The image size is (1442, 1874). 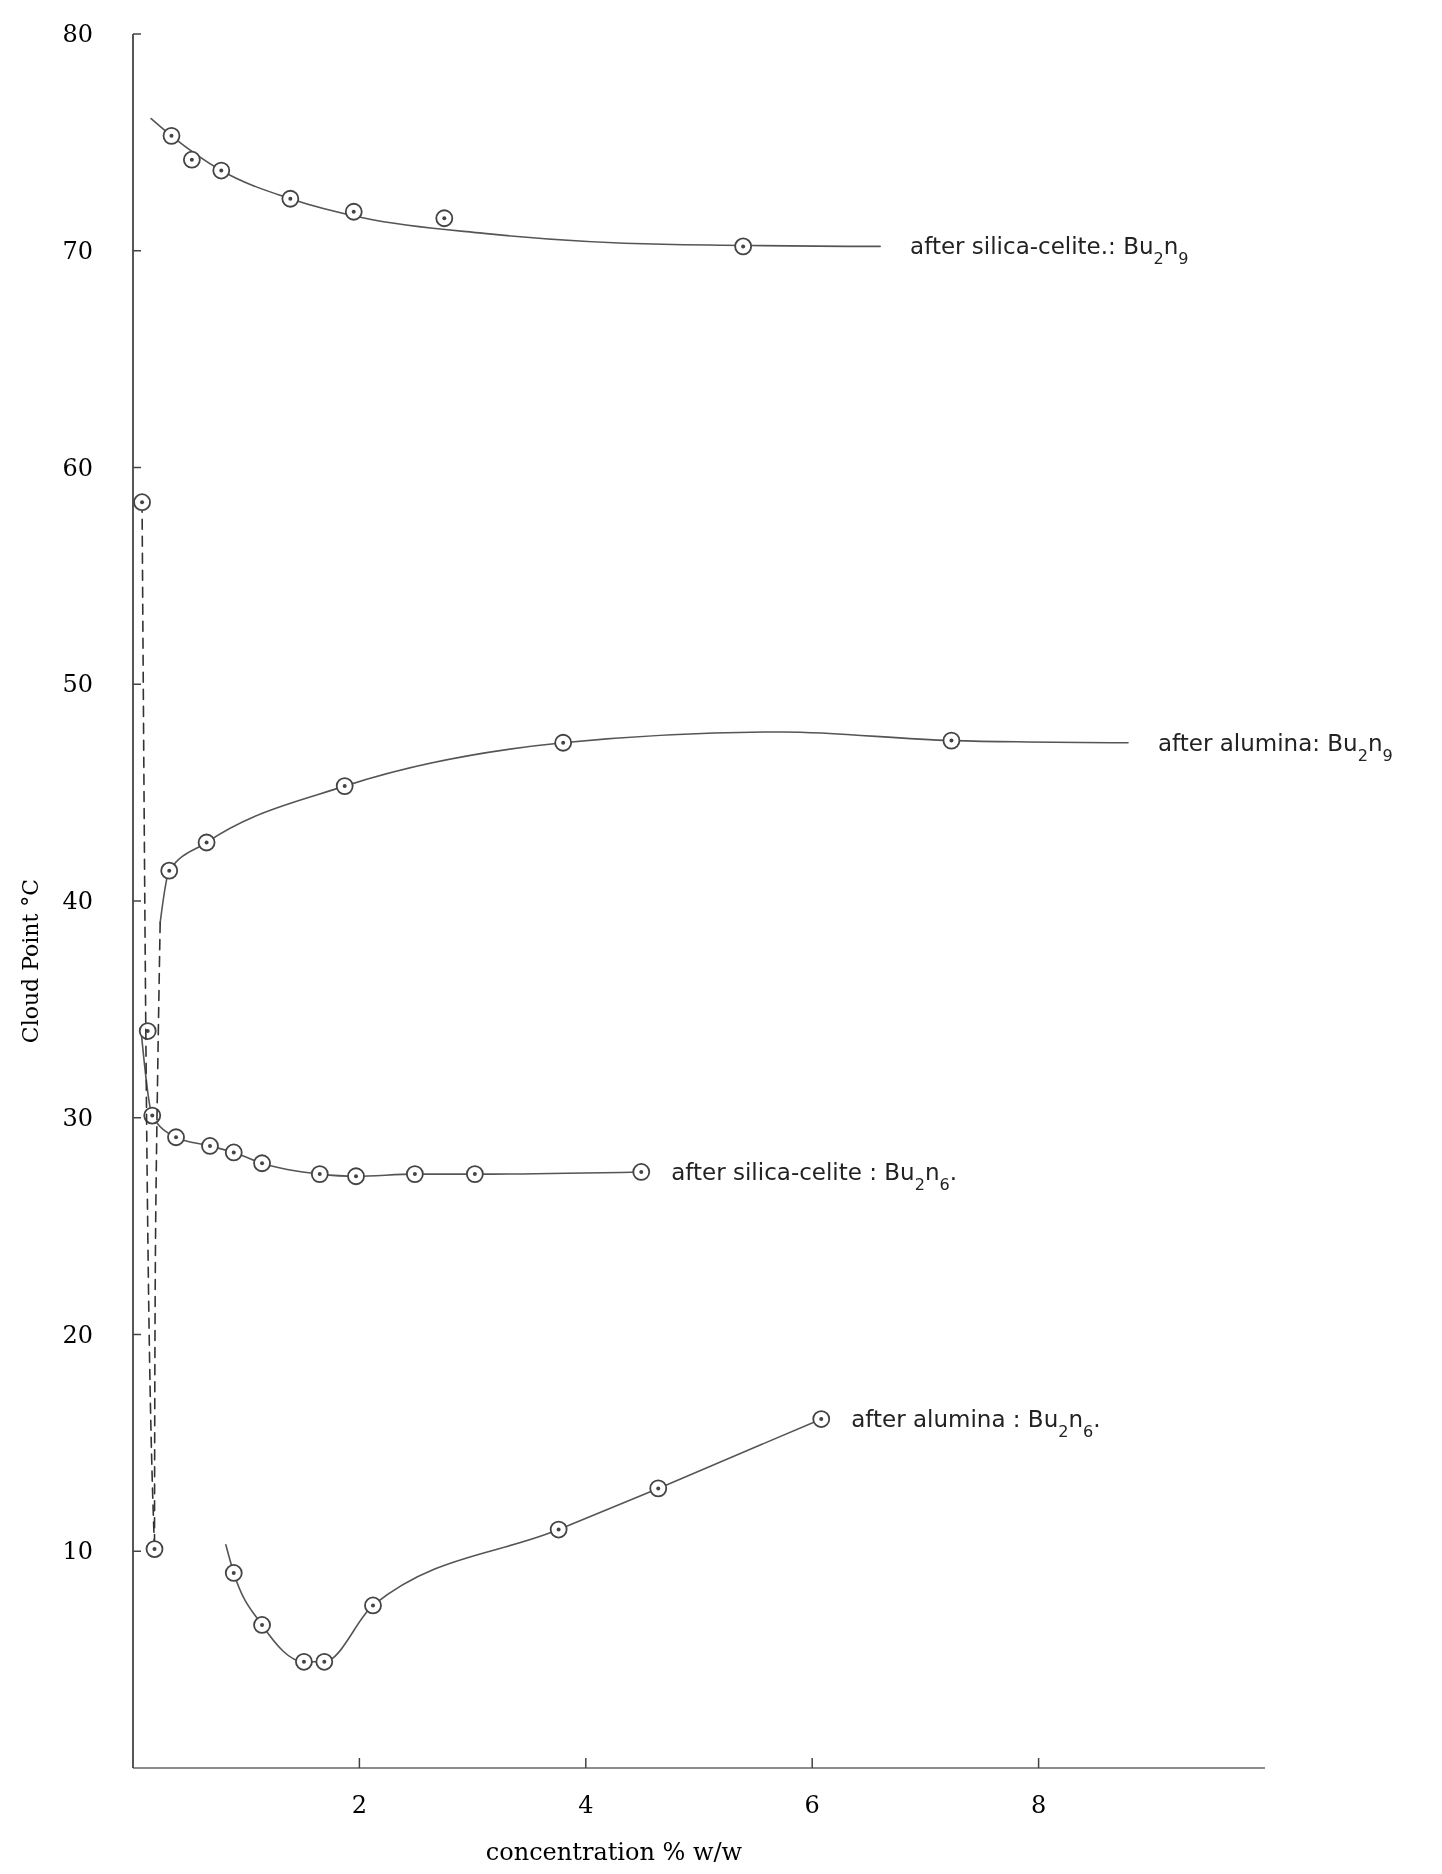 What do you see at coordinates (77, 1117) in the screenshot?
I see `y-tick-label: 30` at bounding box center [77, 1117].